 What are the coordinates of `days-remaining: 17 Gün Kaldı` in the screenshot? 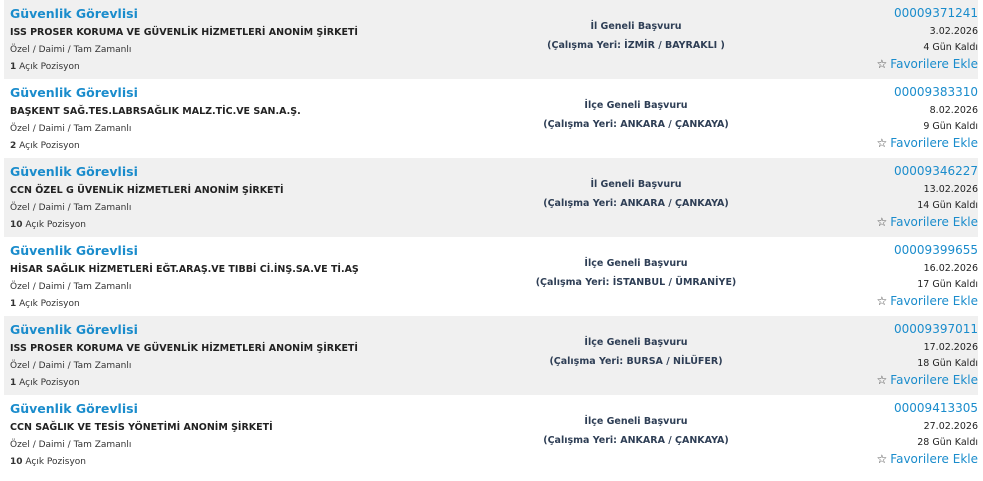 It's located at (947, 284).